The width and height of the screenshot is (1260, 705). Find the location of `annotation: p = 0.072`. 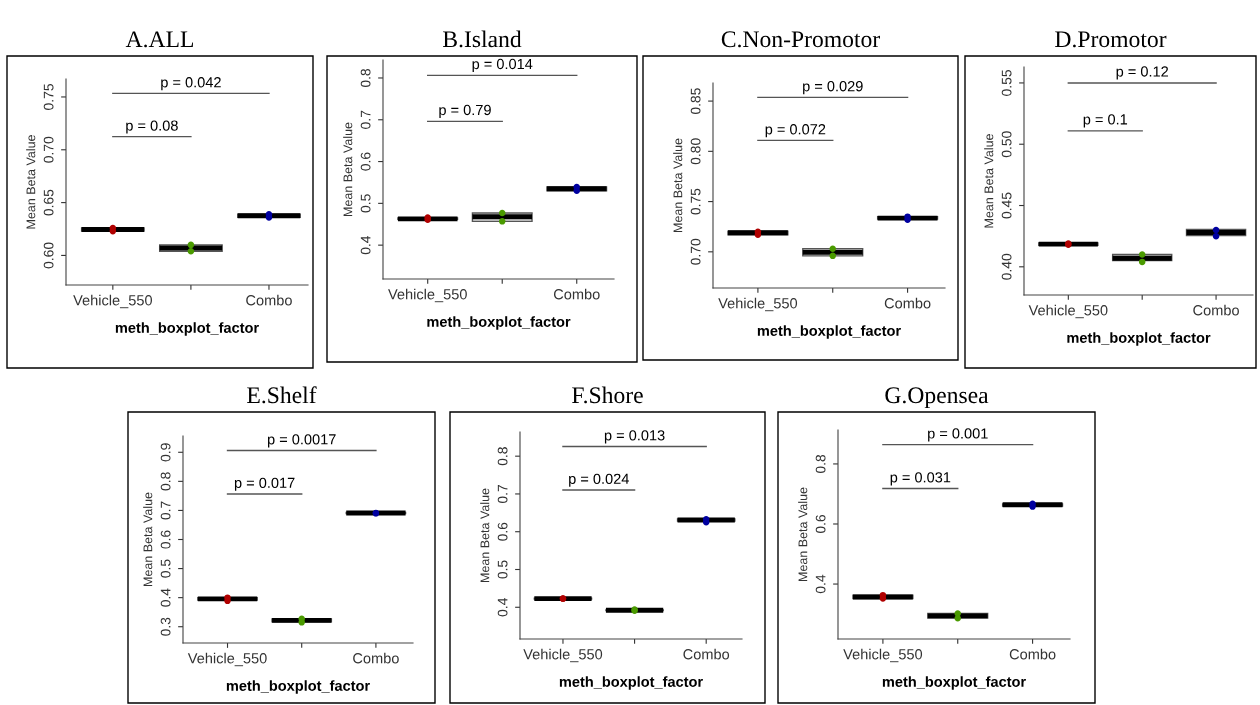

annotation: p = 0.072 is located at coordinates (795, 131).